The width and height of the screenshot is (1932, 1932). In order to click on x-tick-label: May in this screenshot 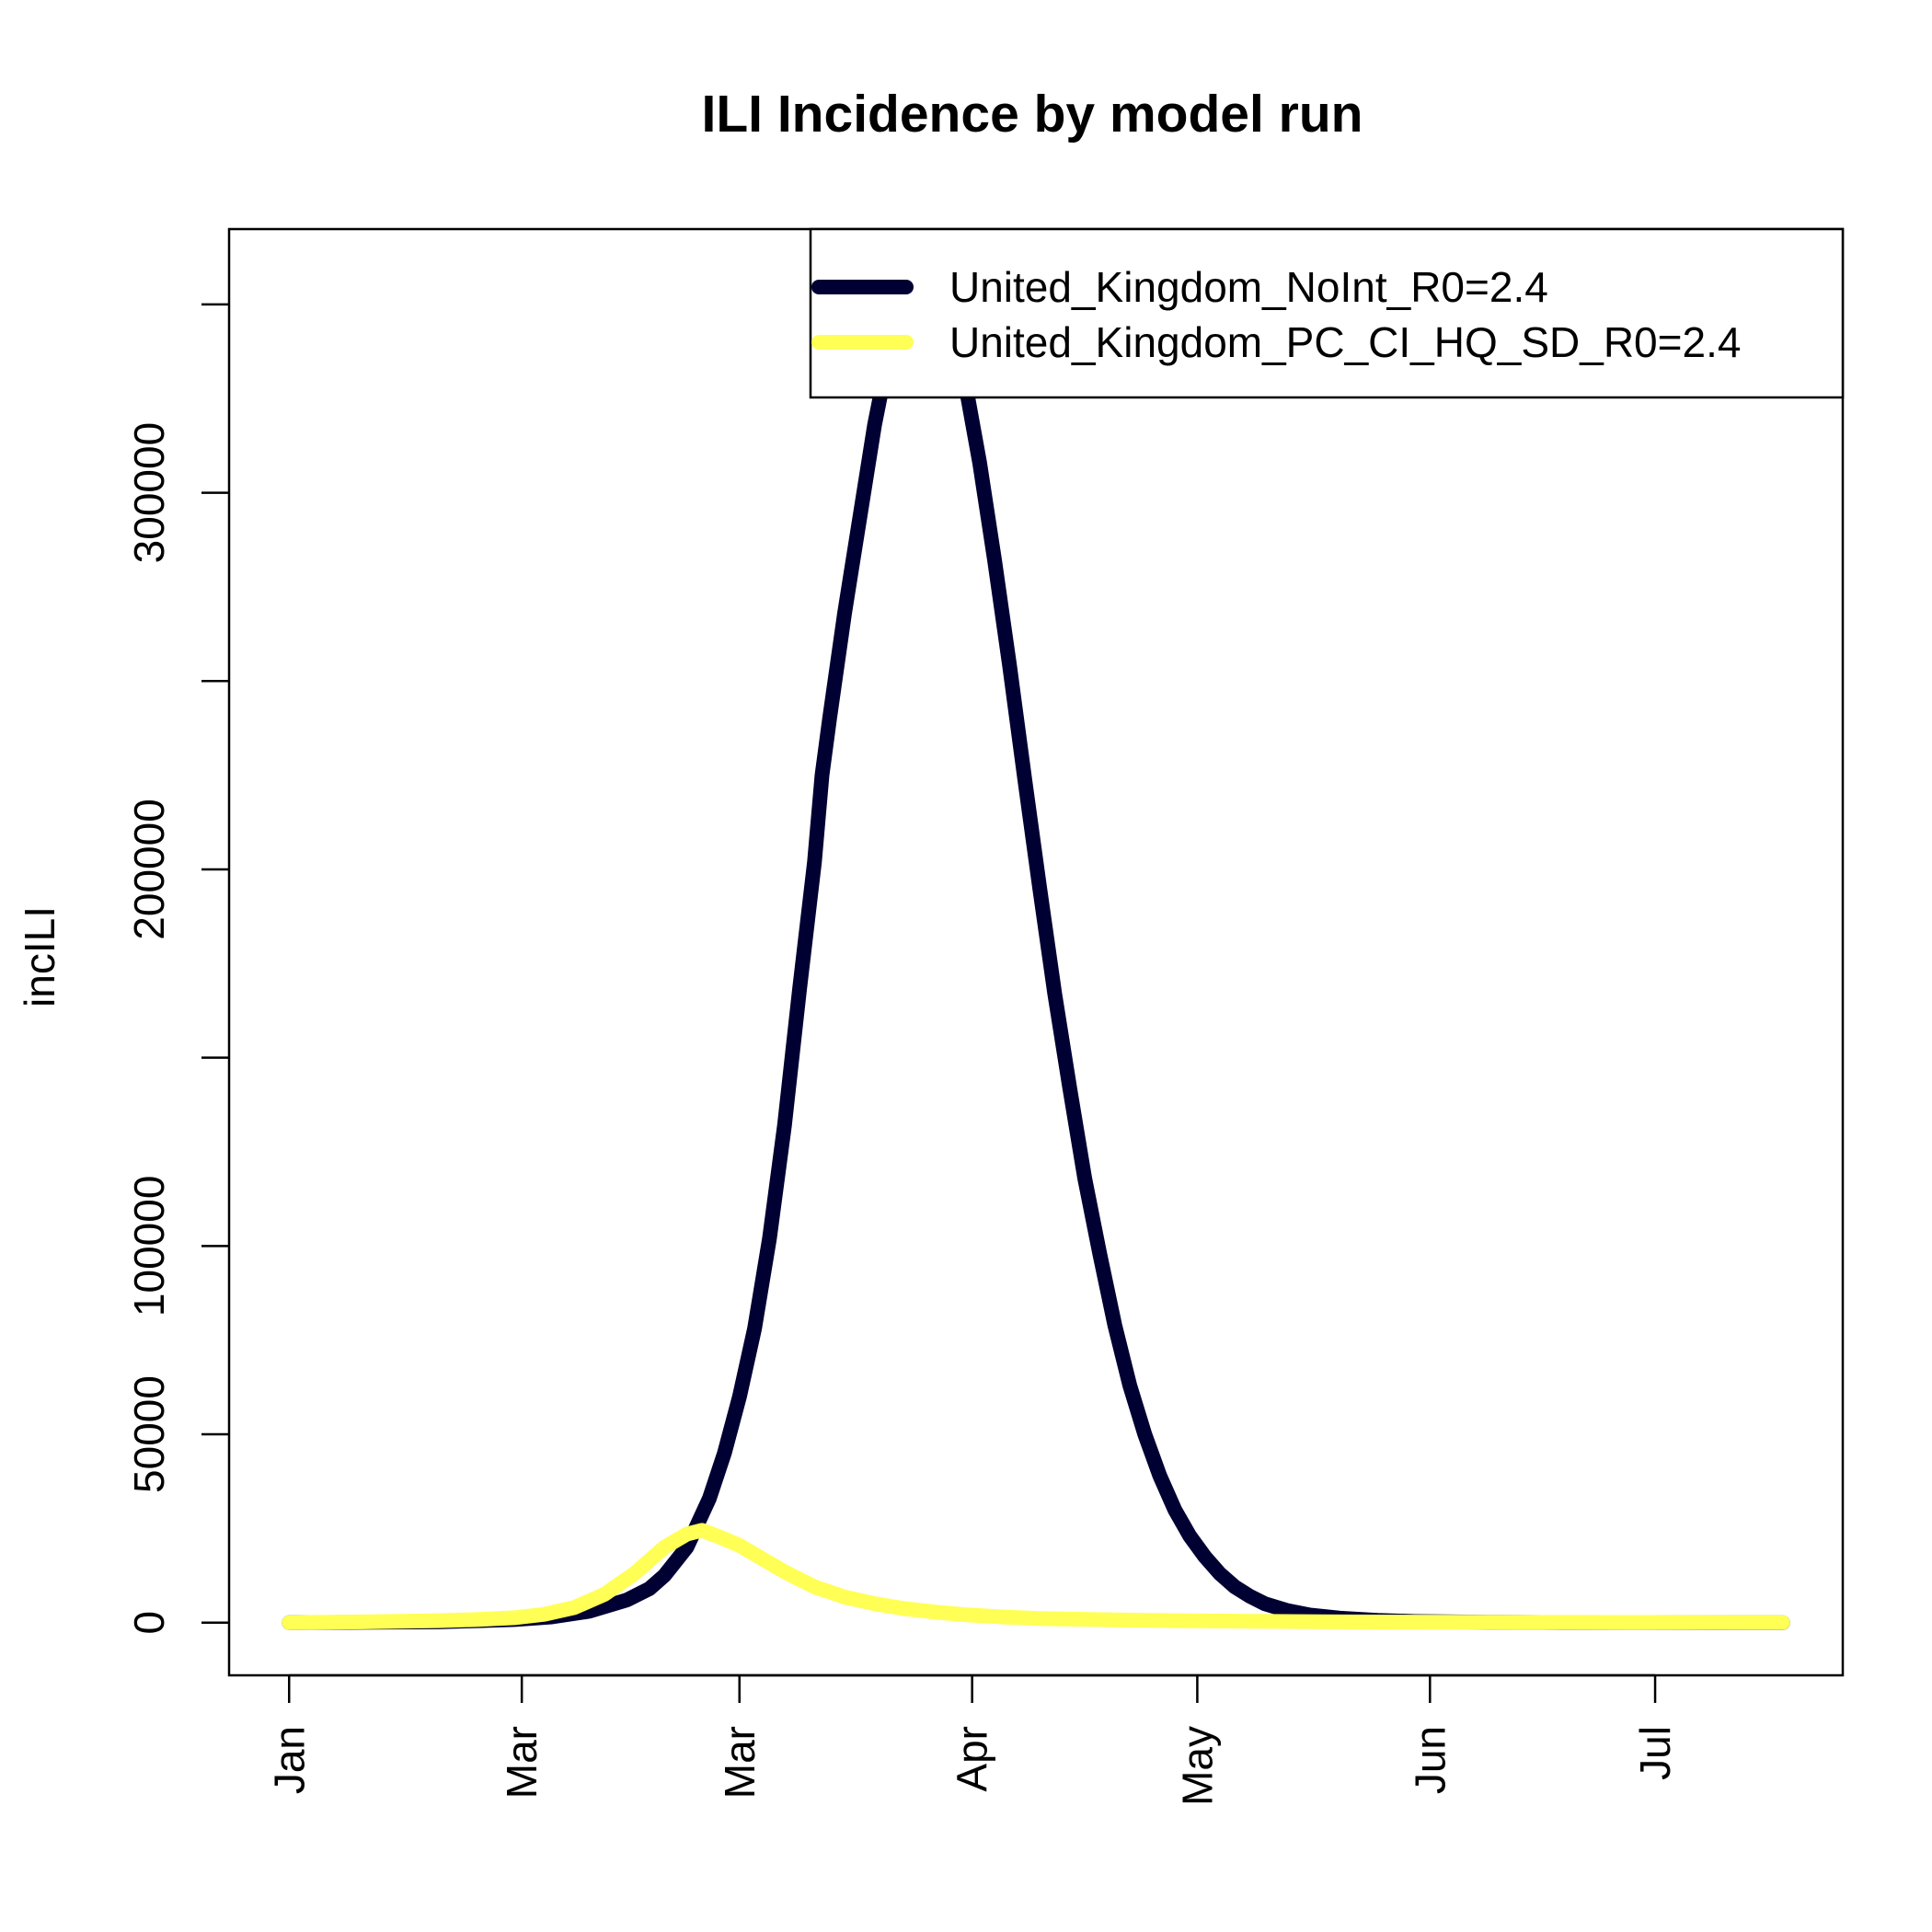, I will do `click(1197, 1766)`.